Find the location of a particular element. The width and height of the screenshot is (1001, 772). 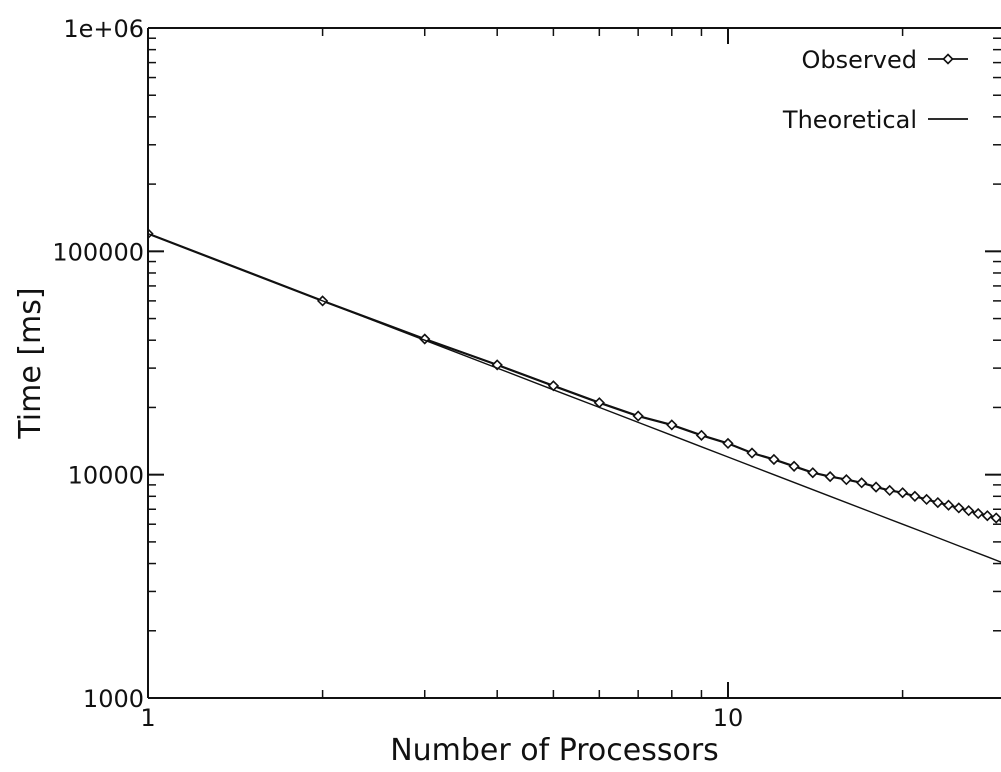

y-tick-label: 1000 is located at coordinates (113, 699).